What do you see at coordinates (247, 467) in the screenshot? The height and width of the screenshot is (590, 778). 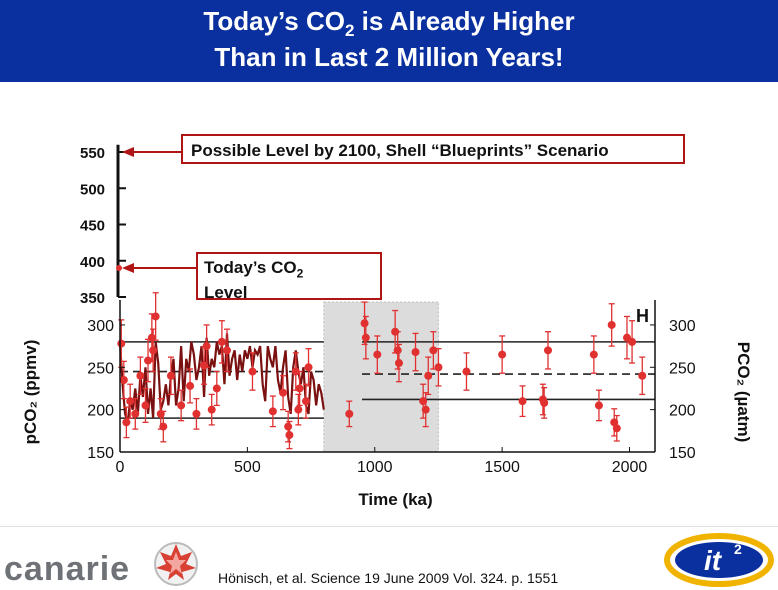 I see `x-tick-label-500: 500` at bounding box center [247, 467].